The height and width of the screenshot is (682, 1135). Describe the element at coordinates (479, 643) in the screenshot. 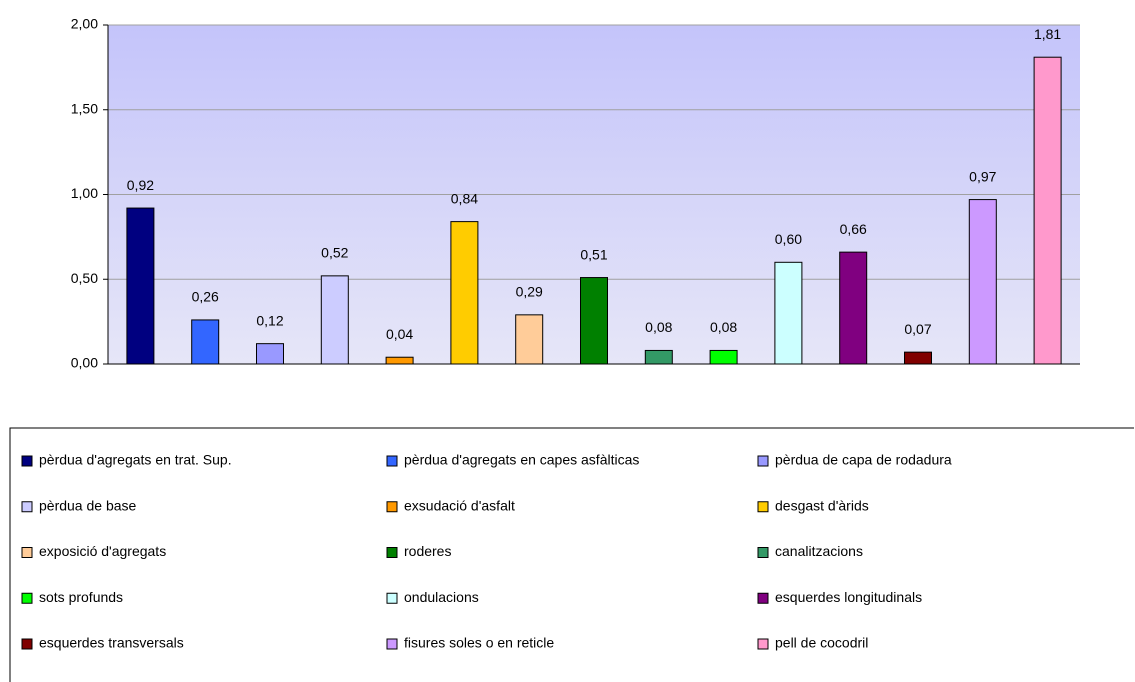

I see `legend-label: fisures soles o en reticle` at that location.